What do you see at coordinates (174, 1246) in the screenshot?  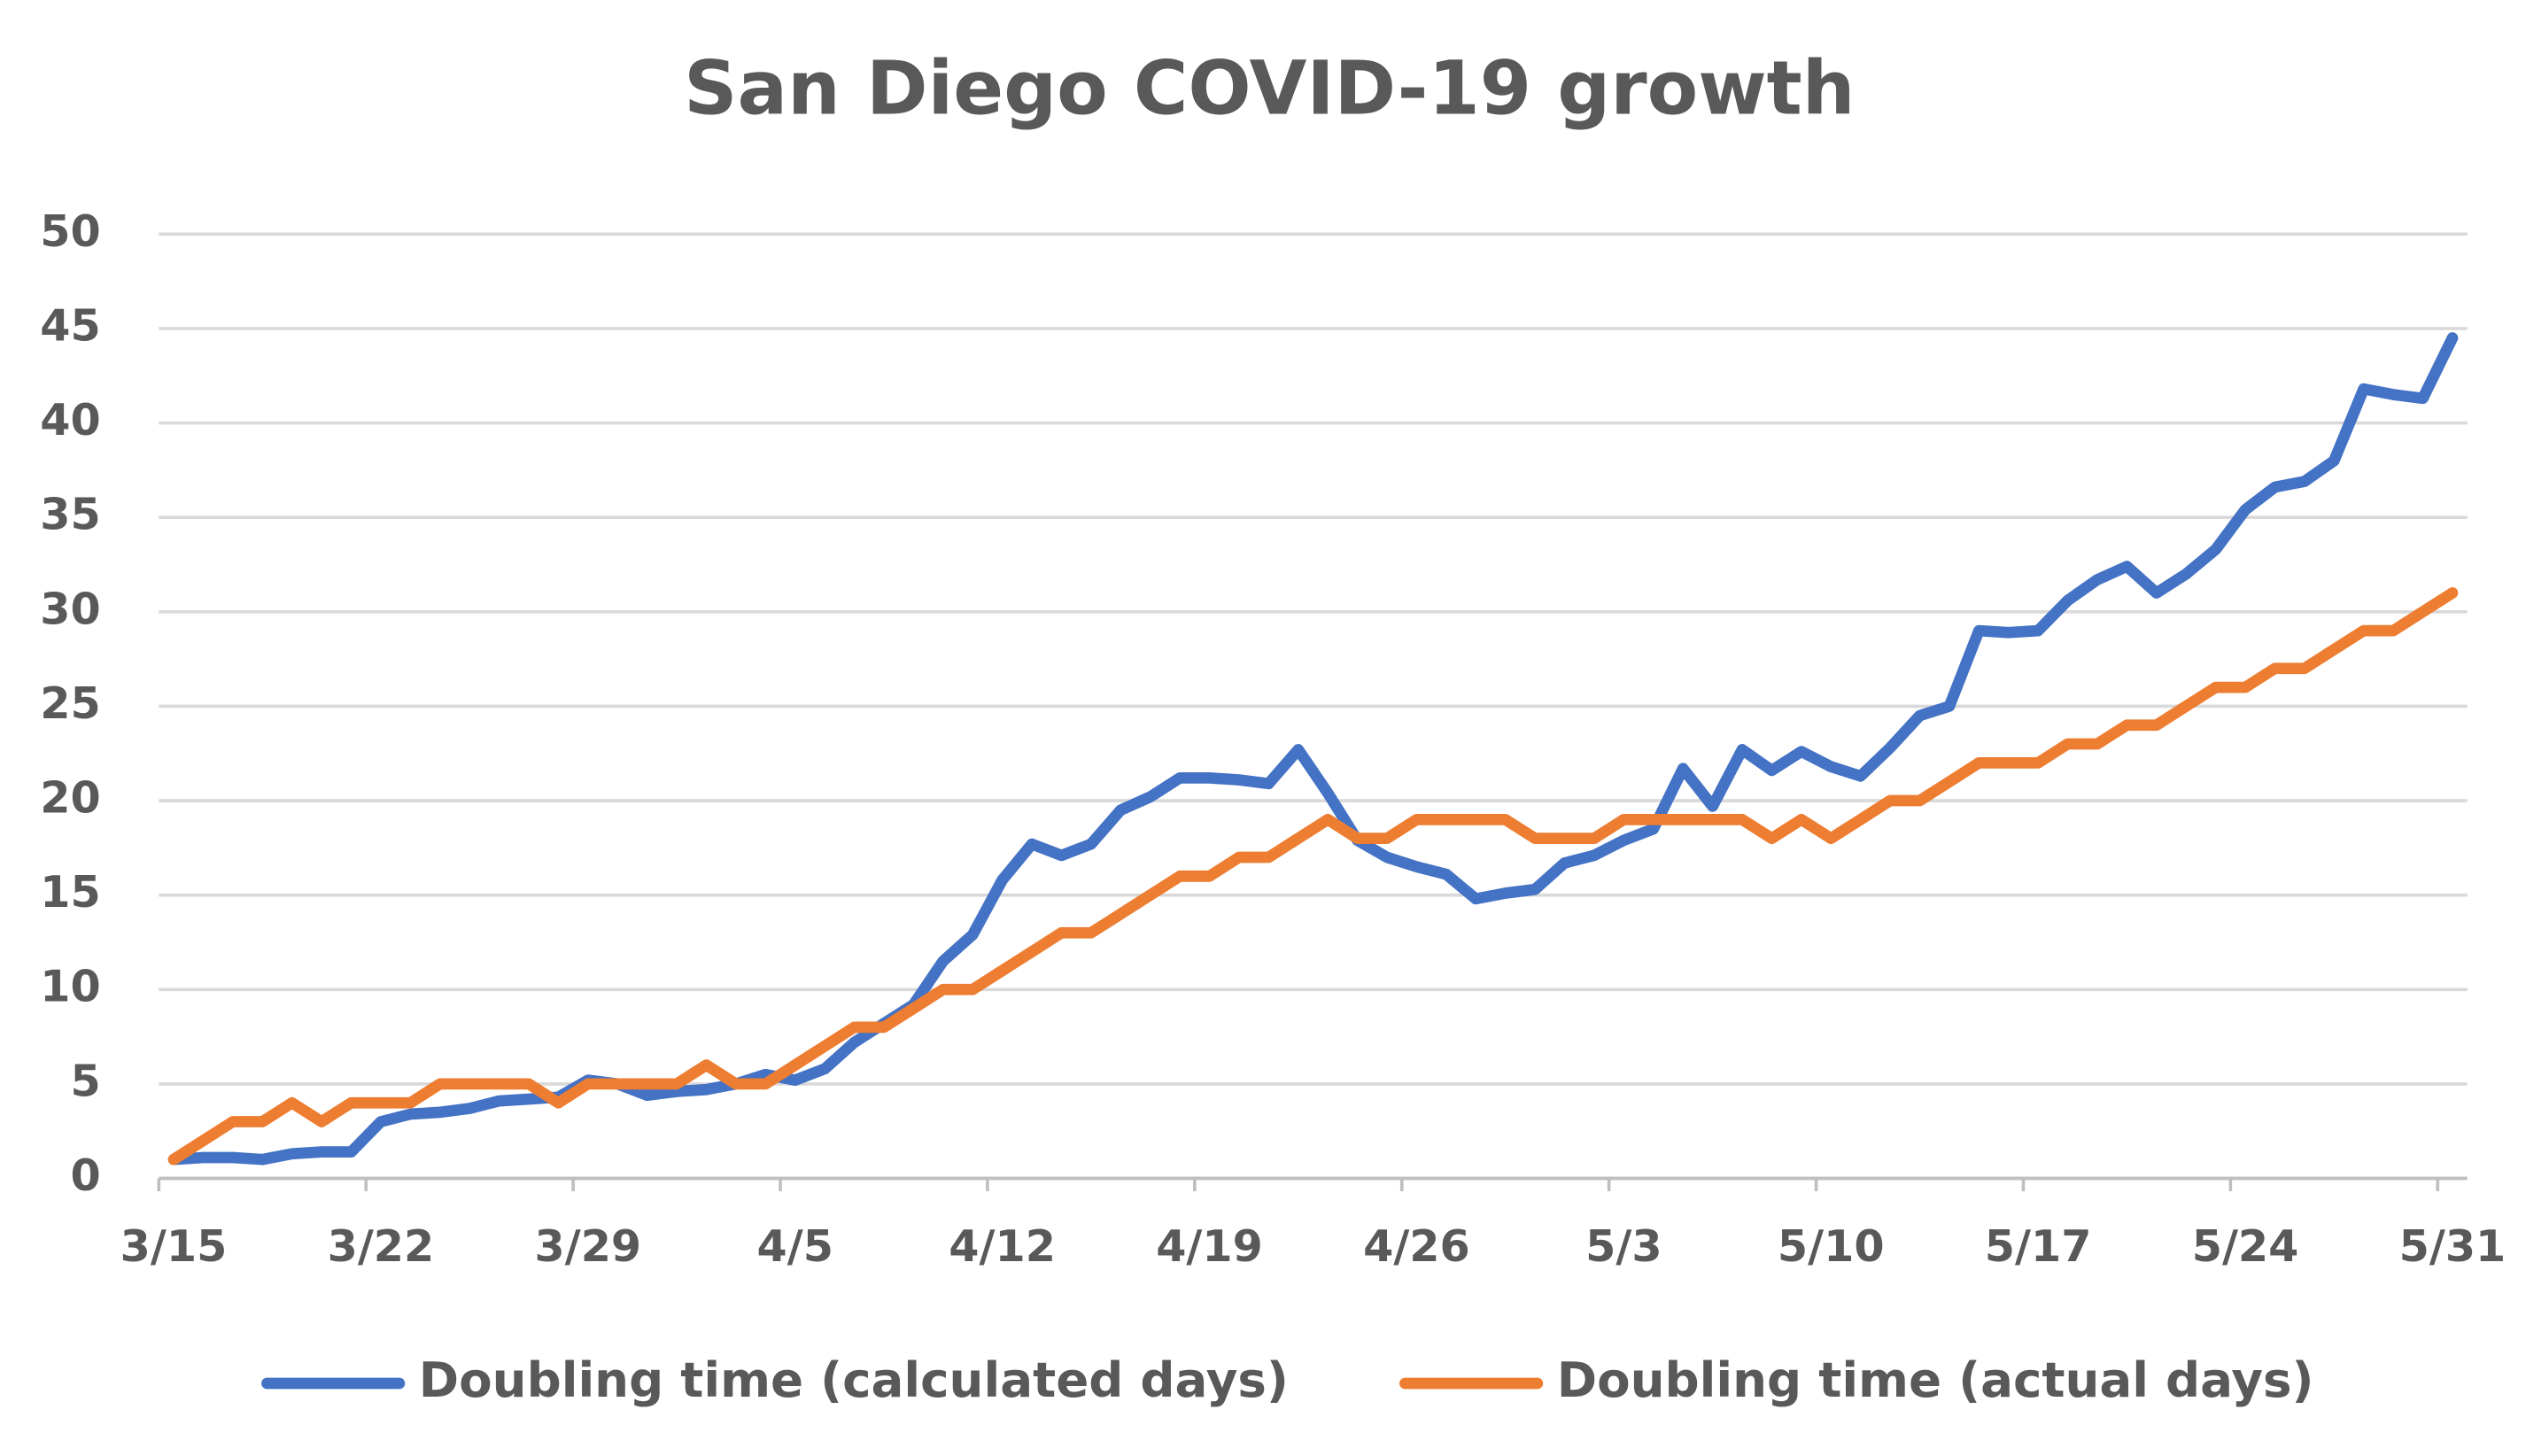 I see `x-tick-label: 3/15` at bounding box center [174, 1246].